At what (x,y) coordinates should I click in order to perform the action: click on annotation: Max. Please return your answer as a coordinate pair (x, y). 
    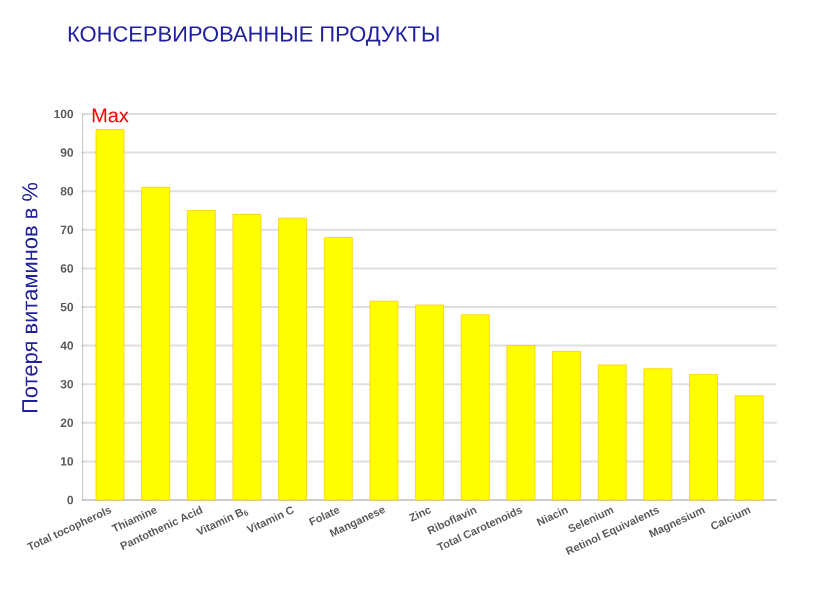
    Looking at the image, I should click on (110, 115).